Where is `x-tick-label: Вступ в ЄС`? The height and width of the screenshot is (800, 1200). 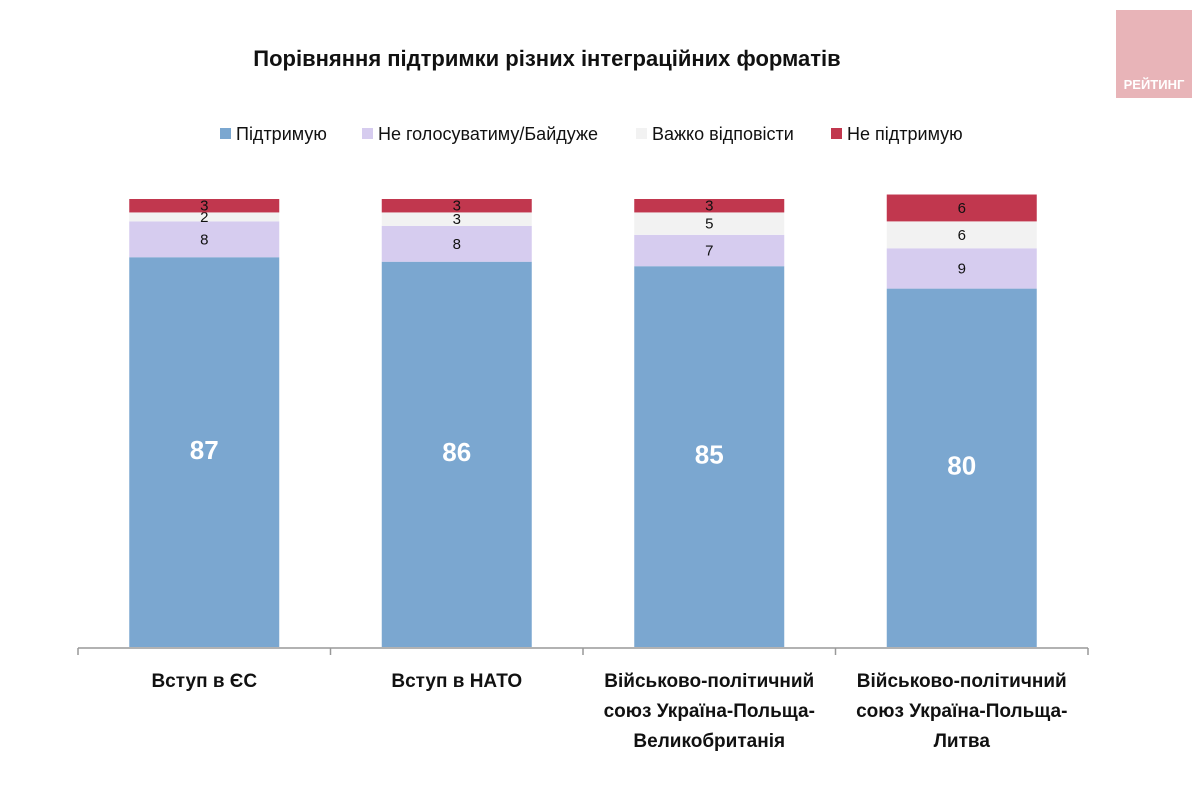
x-tick-label: Вступ в ЄС is located at coordinates (204, 681).